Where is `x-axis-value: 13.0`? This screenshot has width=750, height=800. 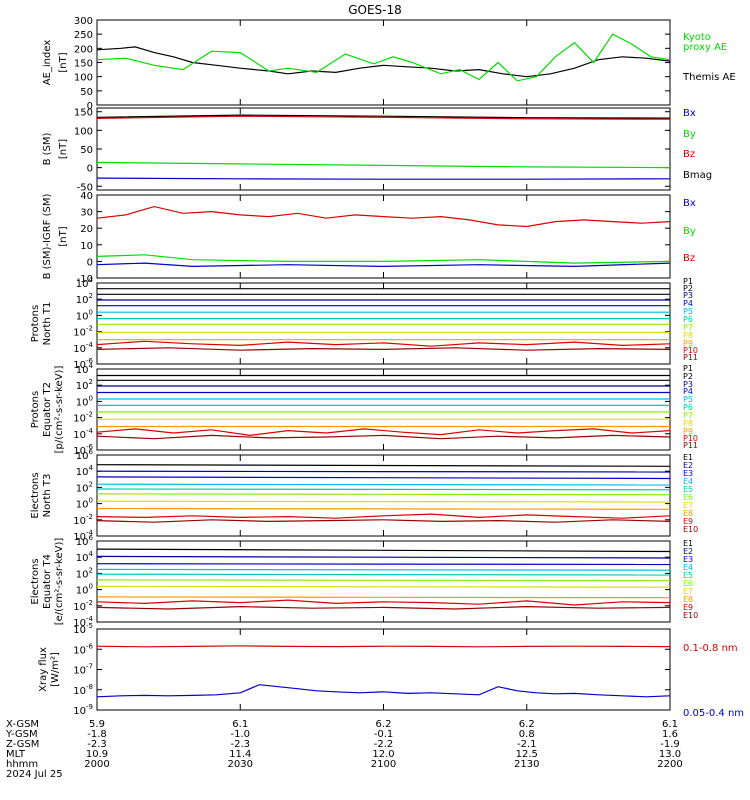
x-axis-value: 13.0 is located at coordinates (670, 754).